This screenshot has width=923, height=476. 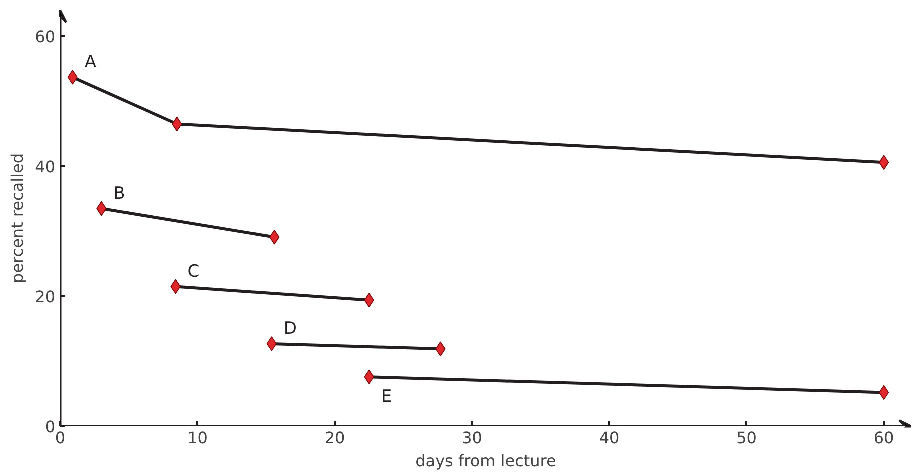 What do you see at coordinates (746, 438) in the screenshot?
I see `x-tick-label: 50` at bounding box center [746, 438].